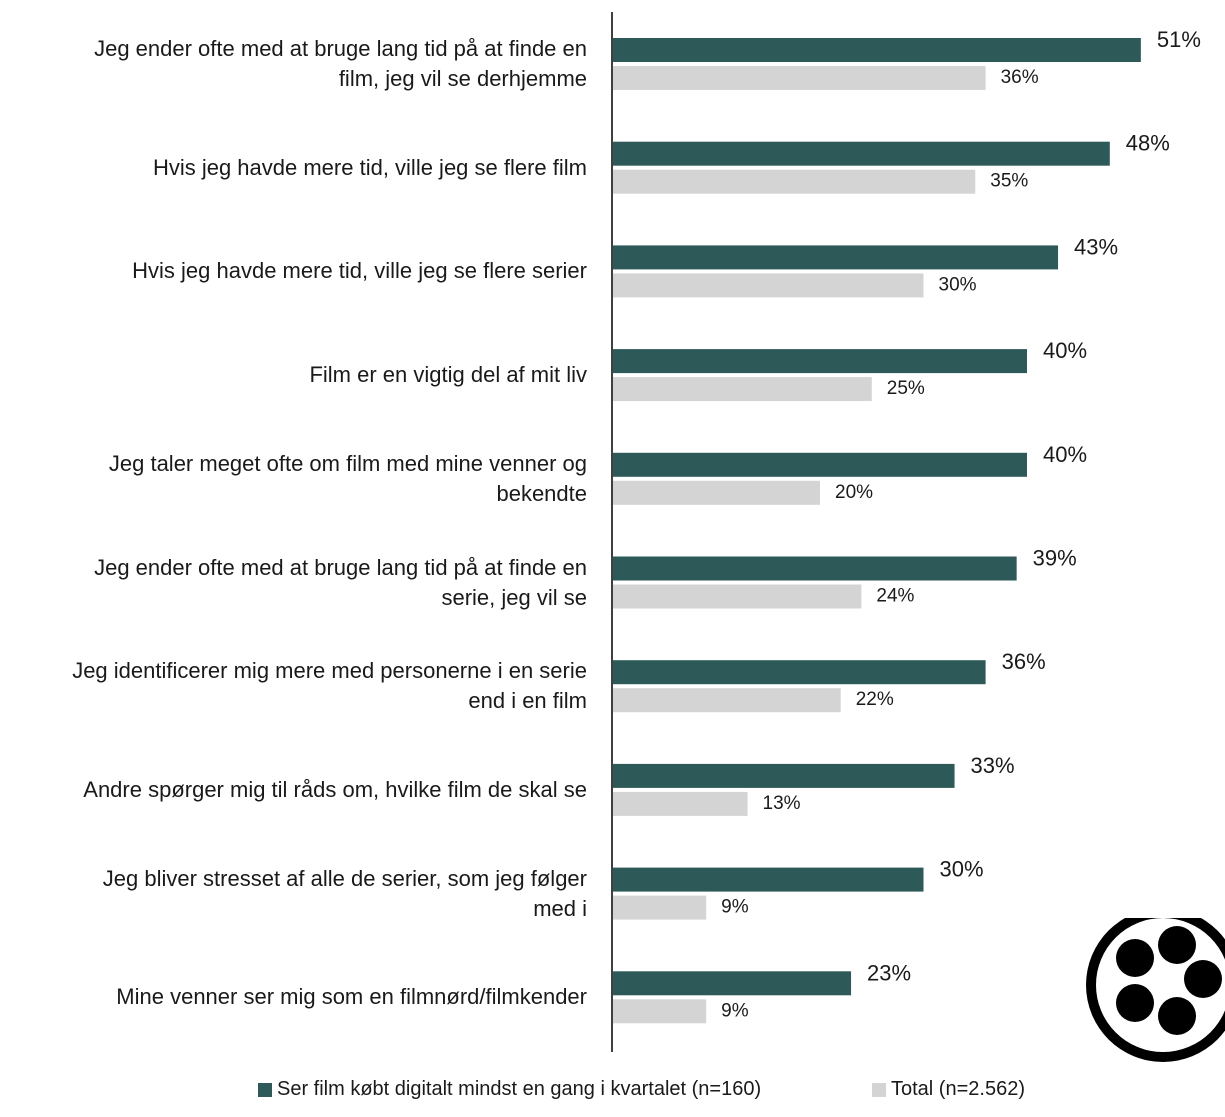  I want to click on category-label-line: end i en film, so click(527, 701).